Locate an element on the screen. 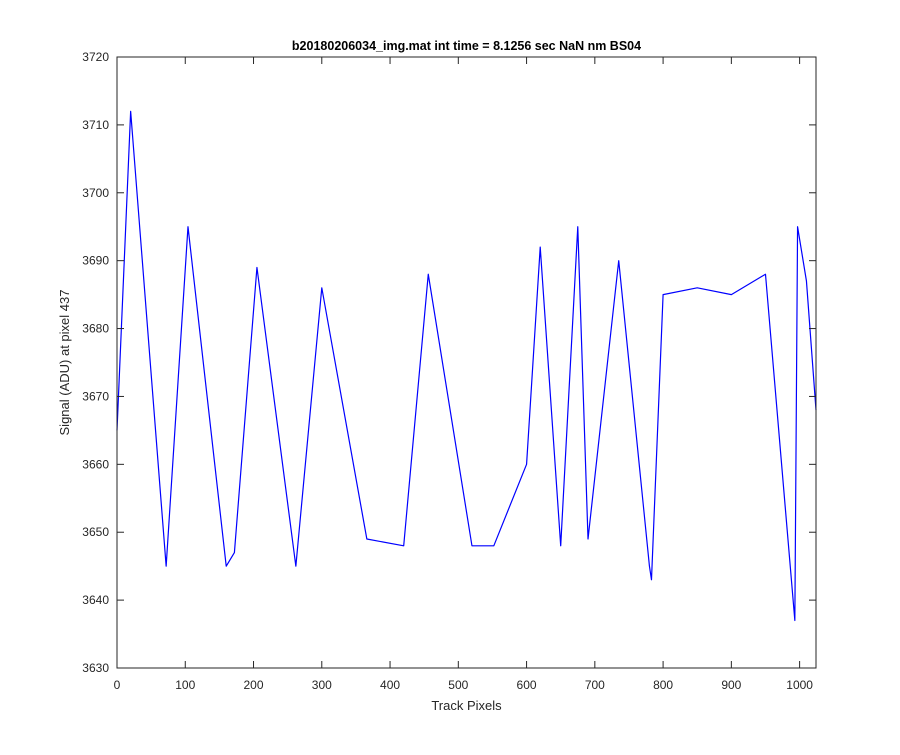 The height and width of the screenshot is (755, 900). x-tick-label: 500 is located at coordinates (458, 685).